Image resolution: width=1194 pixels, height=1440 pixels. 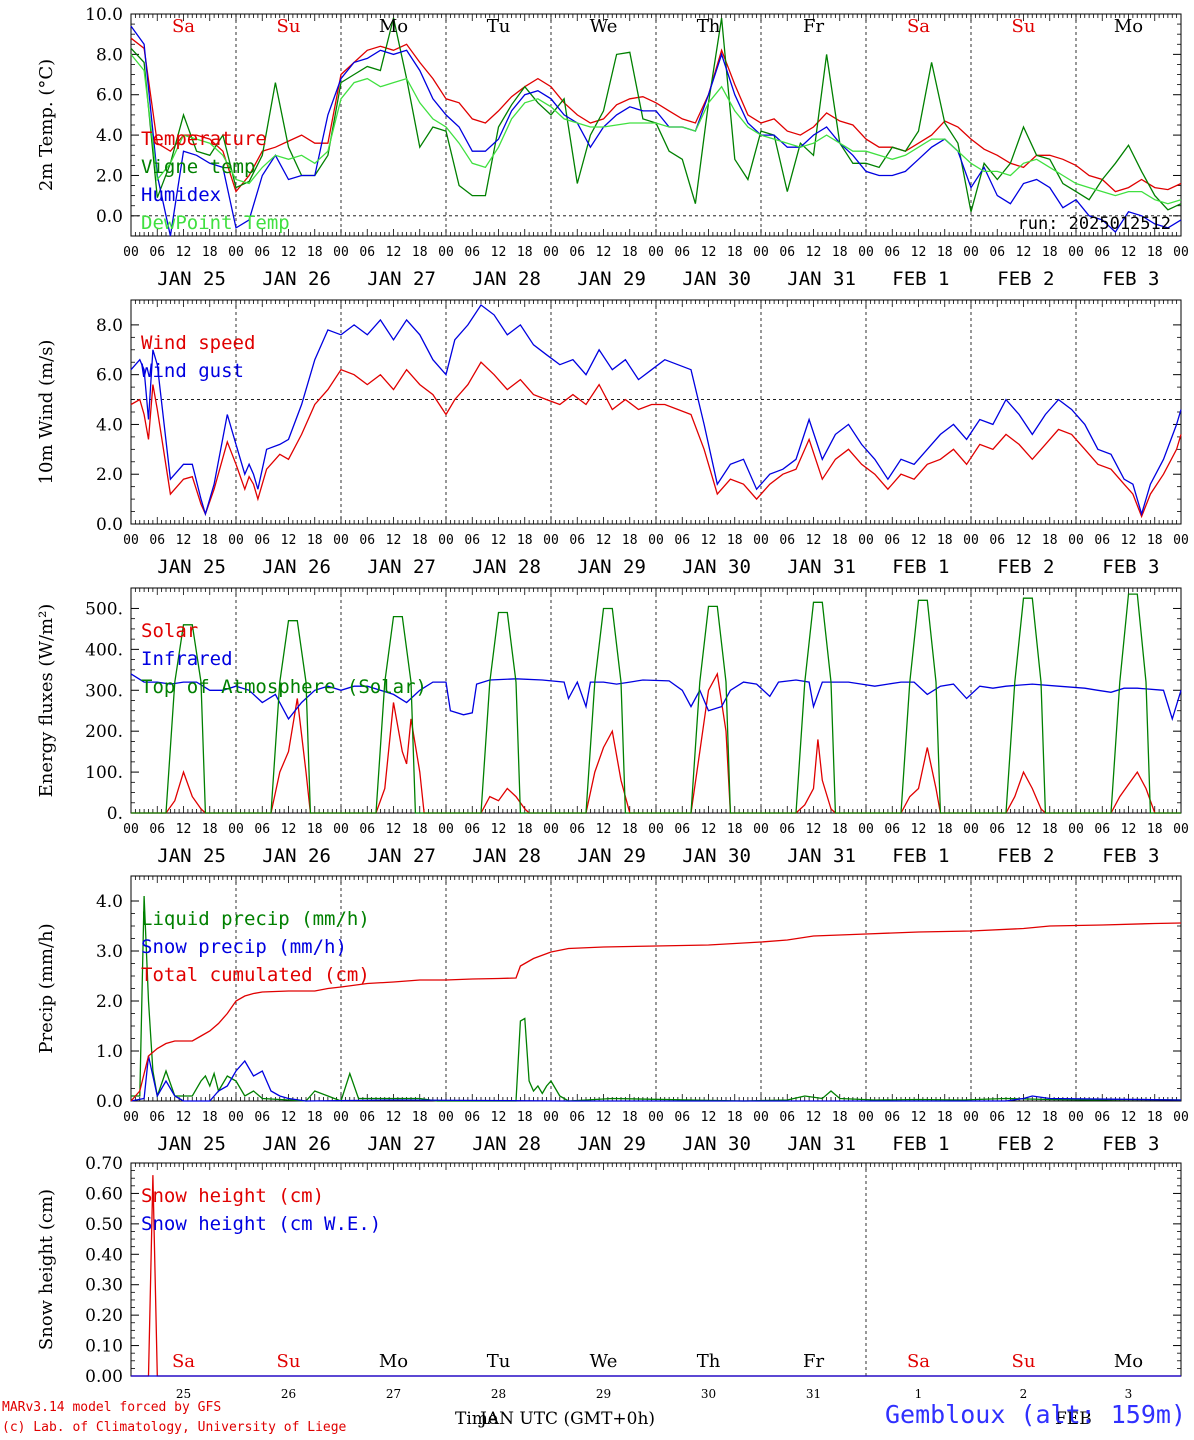 I want to click on y-tick-label: 1.0, so click(x=109, y=1052).